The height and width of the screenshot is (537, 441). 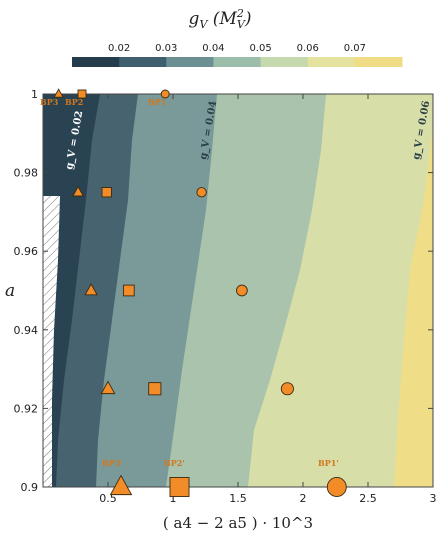 I want to click on bp2p-label: BP2', so click(x=174, y=463).